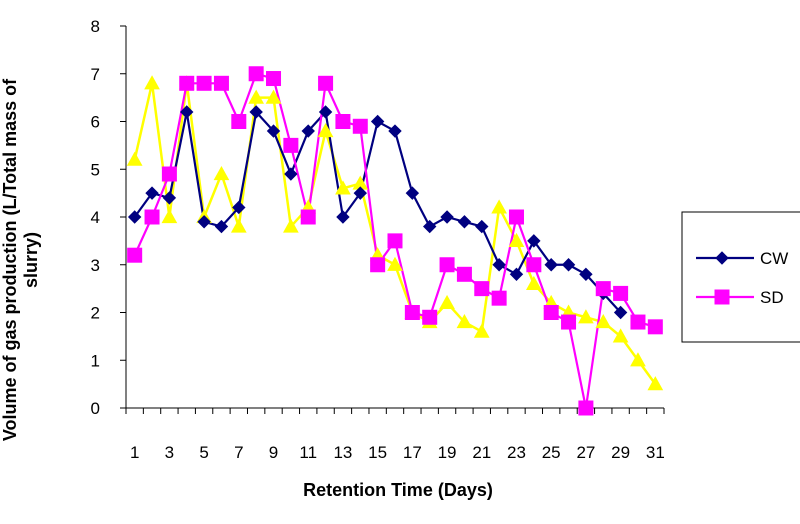 Image resolution: width=800 pixels, height=524 pixels. What do you see at coordinates (95, 360) in the screenshot?
I see `y-tick-label: 1` at bounding box center [95, 360].